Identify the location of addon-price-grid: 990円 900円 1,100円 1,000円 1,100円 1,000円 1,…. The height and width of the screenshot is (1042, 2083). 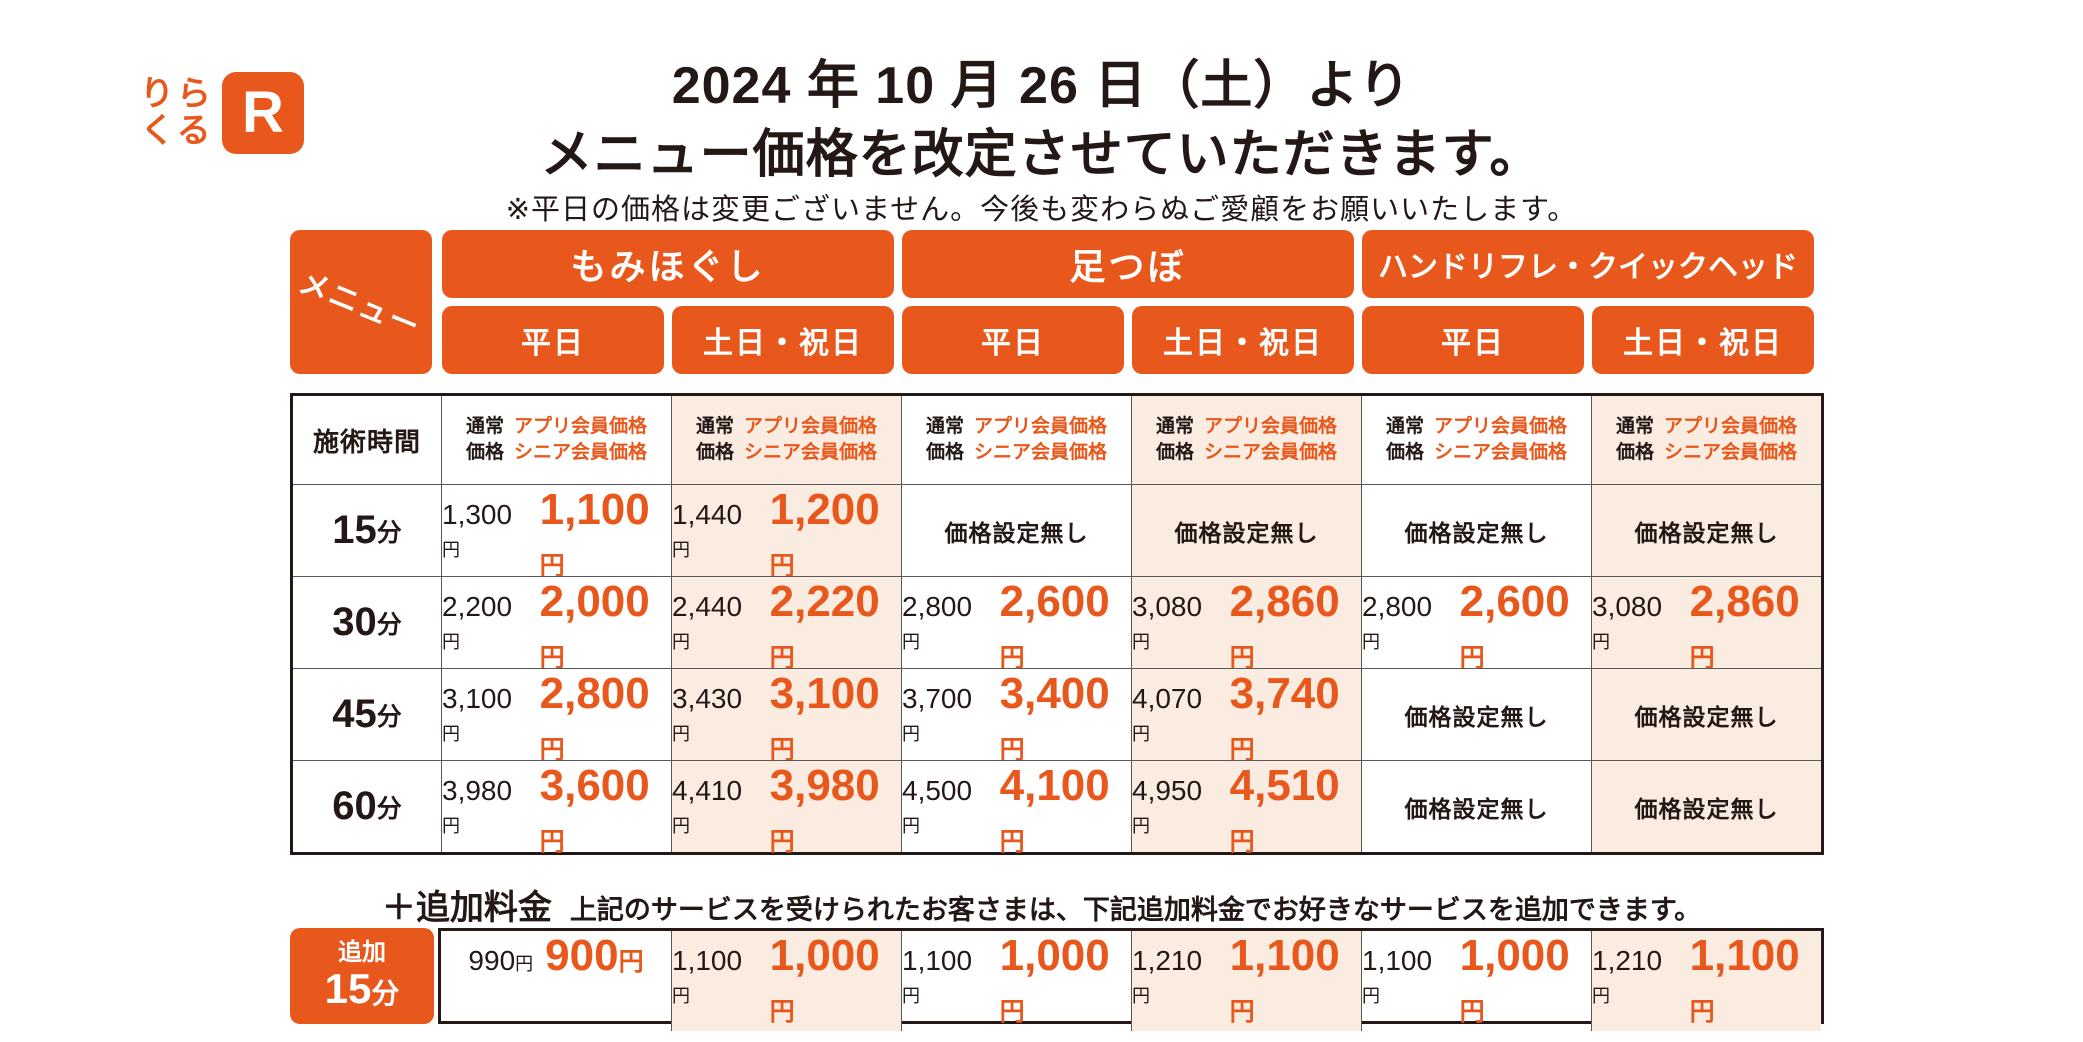
(1131, 979).